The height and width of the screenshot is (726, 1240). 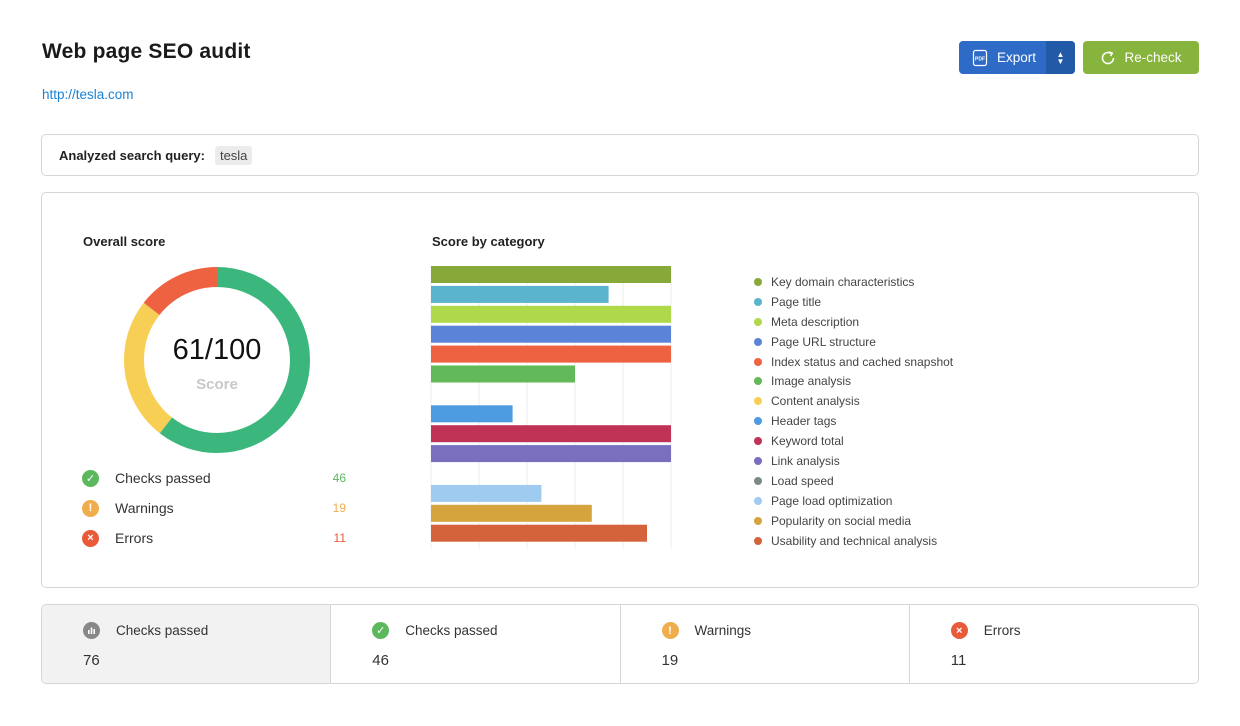 What do you see at coordinates (144, 508) in the screenshot?
I see `stat-label: Warnings` at bounding box center [144, 508].